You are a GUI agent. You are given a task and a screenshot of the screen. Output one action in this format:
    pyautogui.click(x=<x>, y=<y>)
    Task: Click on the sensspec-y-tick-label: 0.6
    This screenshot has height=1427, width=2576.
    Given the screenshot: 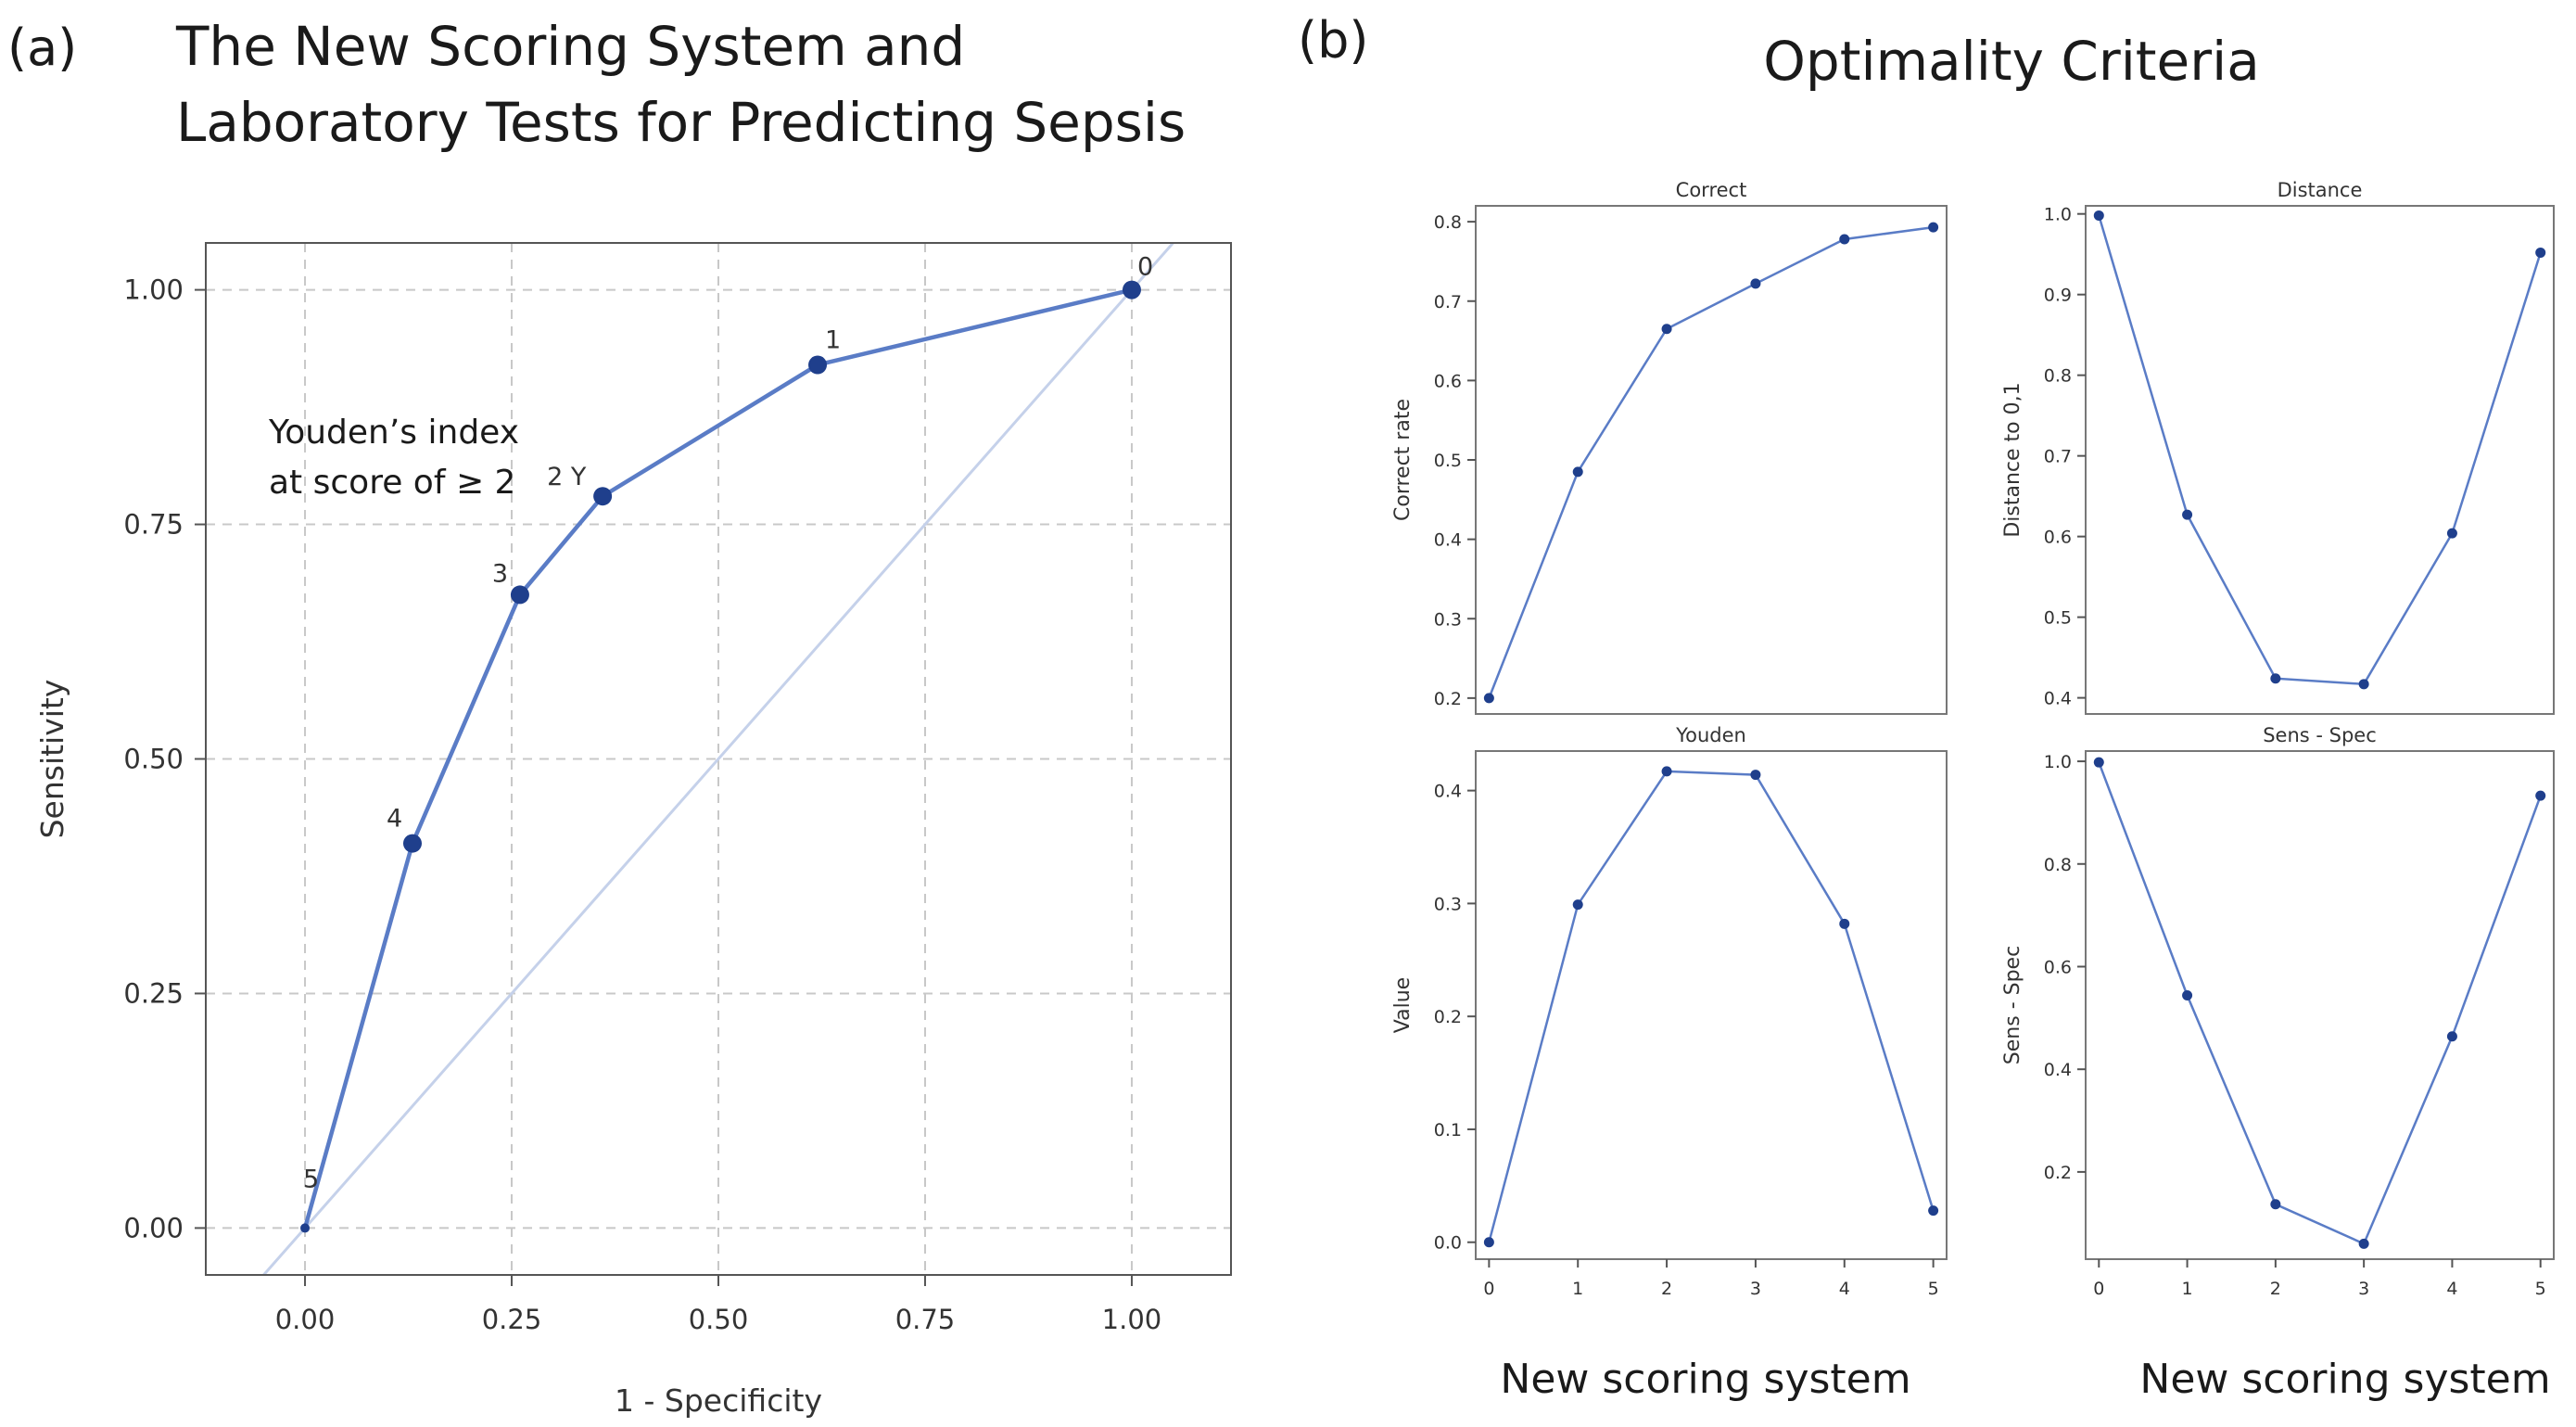 What is the action you would take?
    pyautogui.click(x=2058, y=967)
    